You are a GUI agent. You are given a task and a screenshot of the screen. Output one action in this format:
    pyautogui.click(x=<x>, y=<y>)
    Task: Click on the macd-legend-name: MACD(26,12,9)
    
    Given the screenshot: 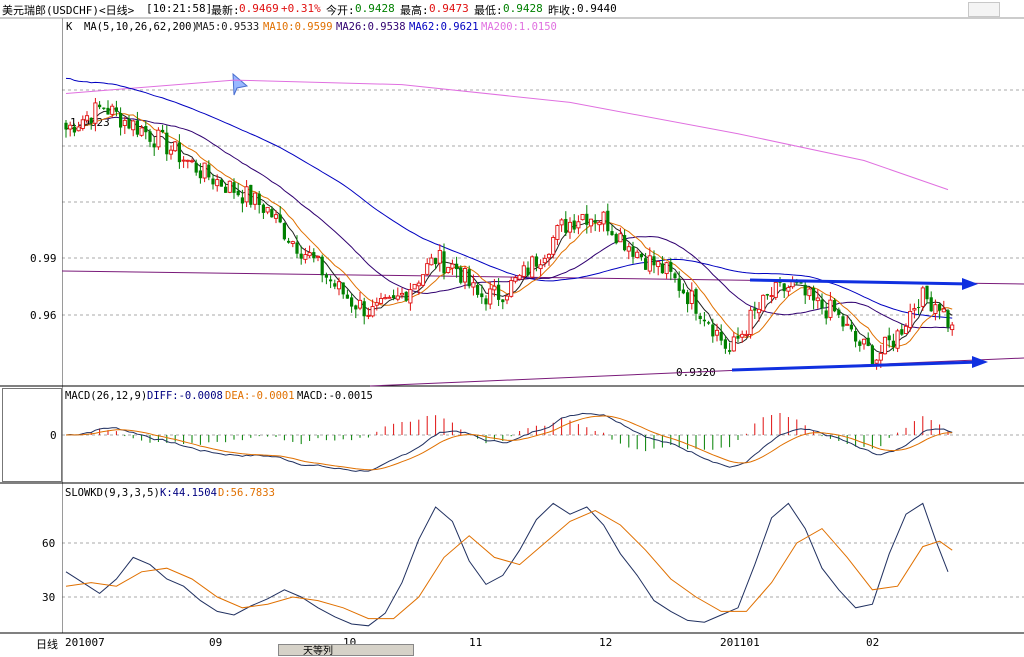 What is the action you would take?
    pyautogui.click(x=106, y=396)
    